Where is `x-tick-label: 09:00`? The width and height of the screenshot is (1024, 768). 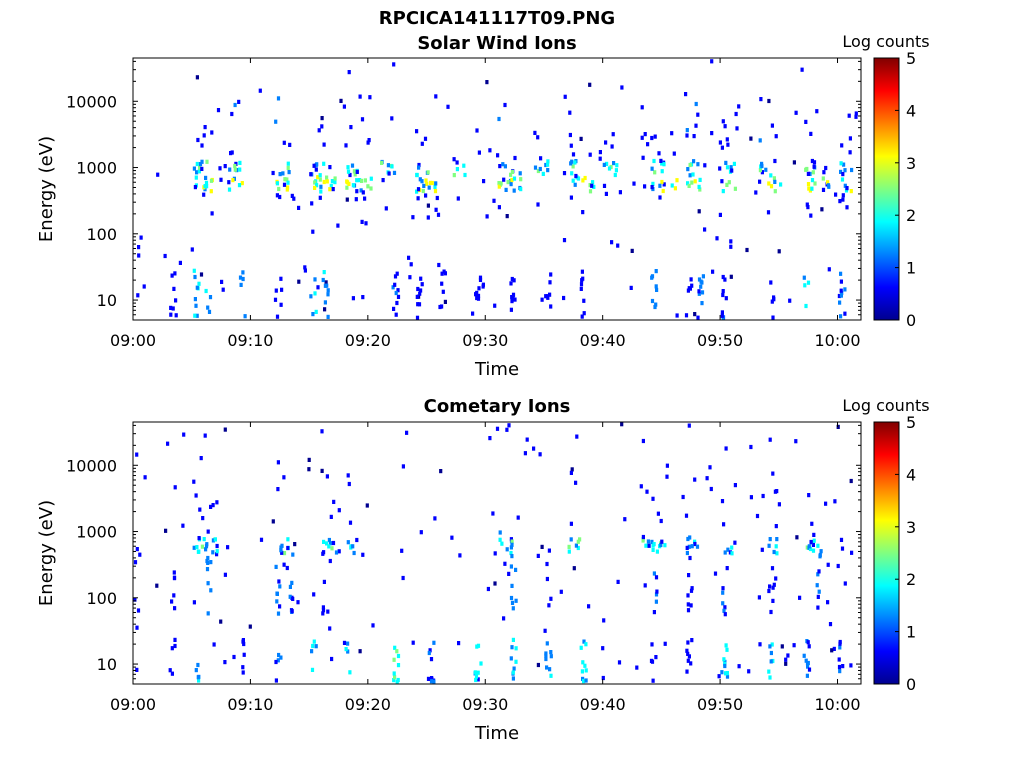
x-tick-label: 09:00 is located at coordinates (133, 704).